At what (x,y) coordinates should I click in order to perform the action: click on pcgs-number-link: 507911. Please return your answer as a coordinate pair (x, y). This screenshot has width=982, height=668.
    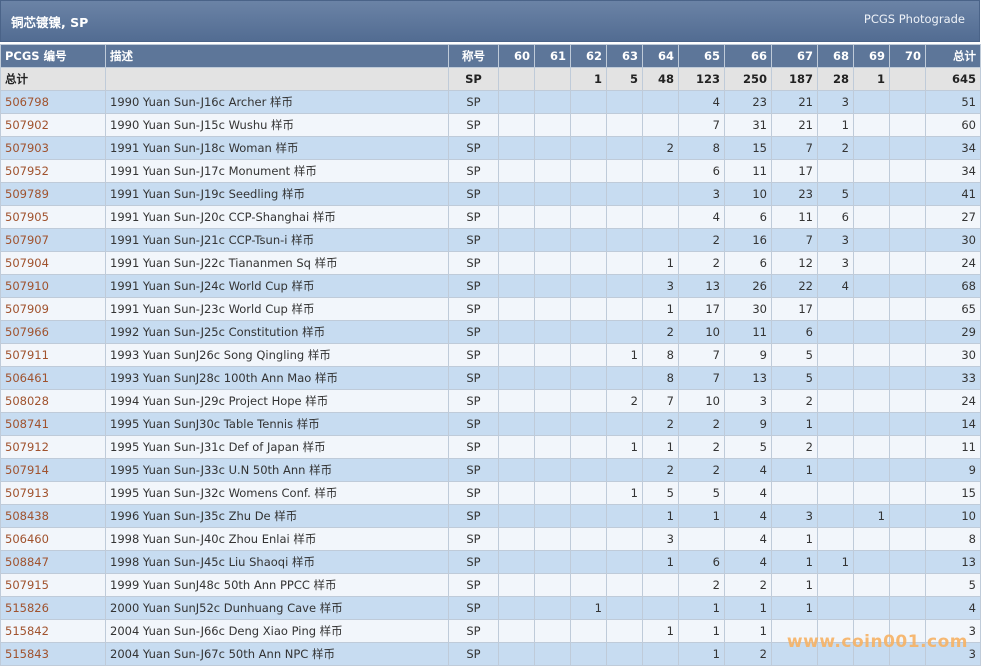
    Looking at the image, I should click on (53, 355).